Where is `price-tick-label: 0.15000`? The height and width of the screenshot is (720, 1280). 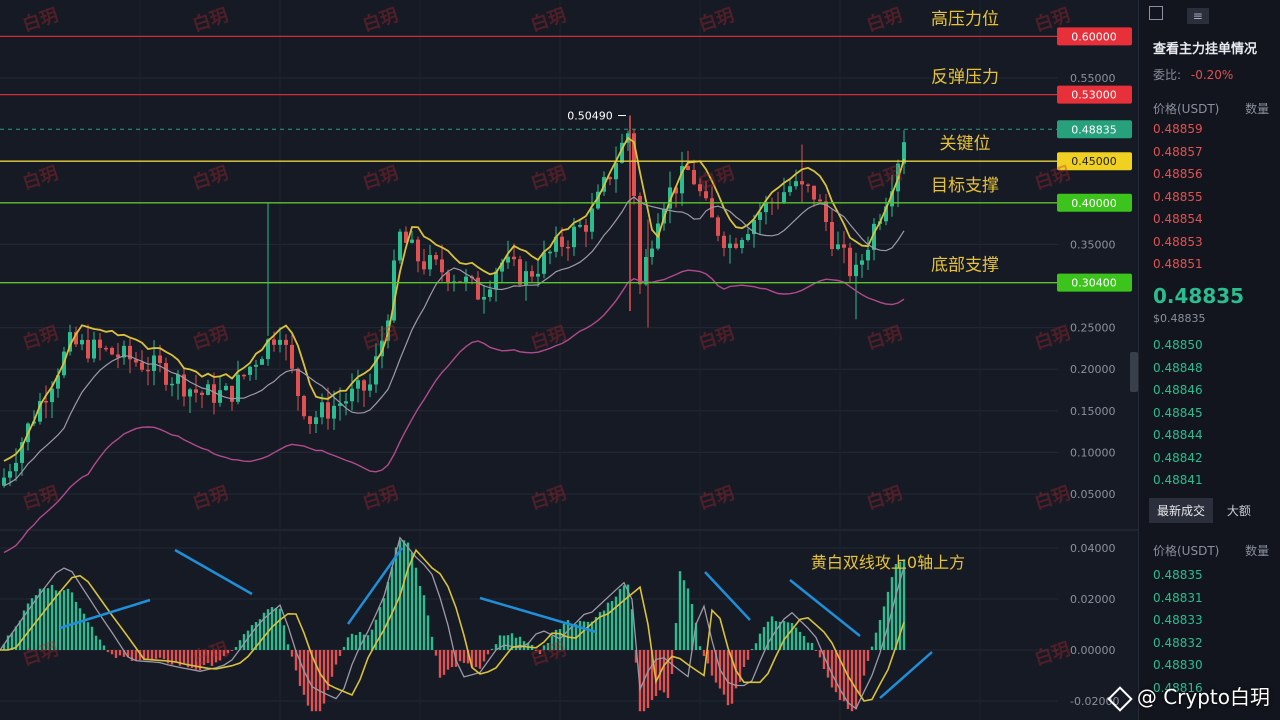
price-tick-label: 0.15000 is located at coordinates (1093, 411).